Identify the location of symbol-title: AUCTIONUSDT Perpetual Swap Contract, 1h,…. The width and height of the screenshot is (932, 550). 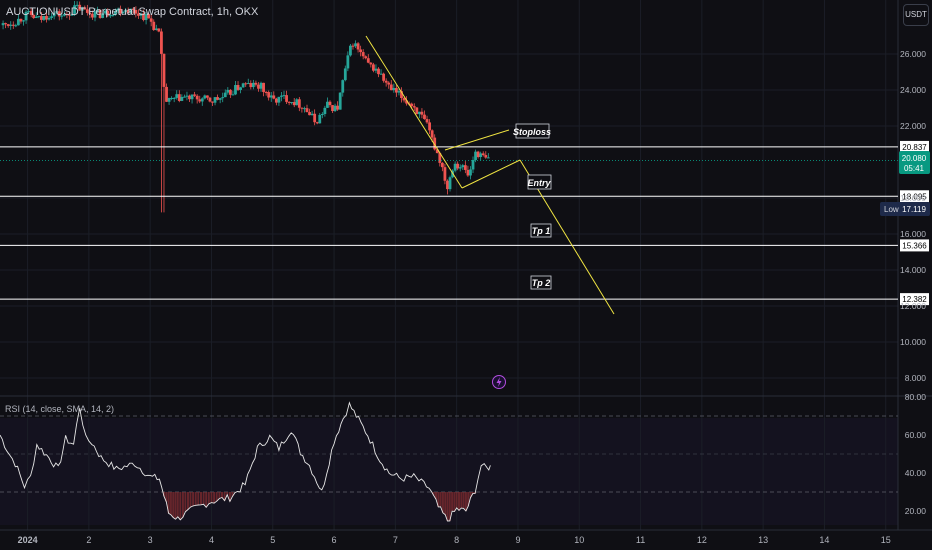
(132, 12).